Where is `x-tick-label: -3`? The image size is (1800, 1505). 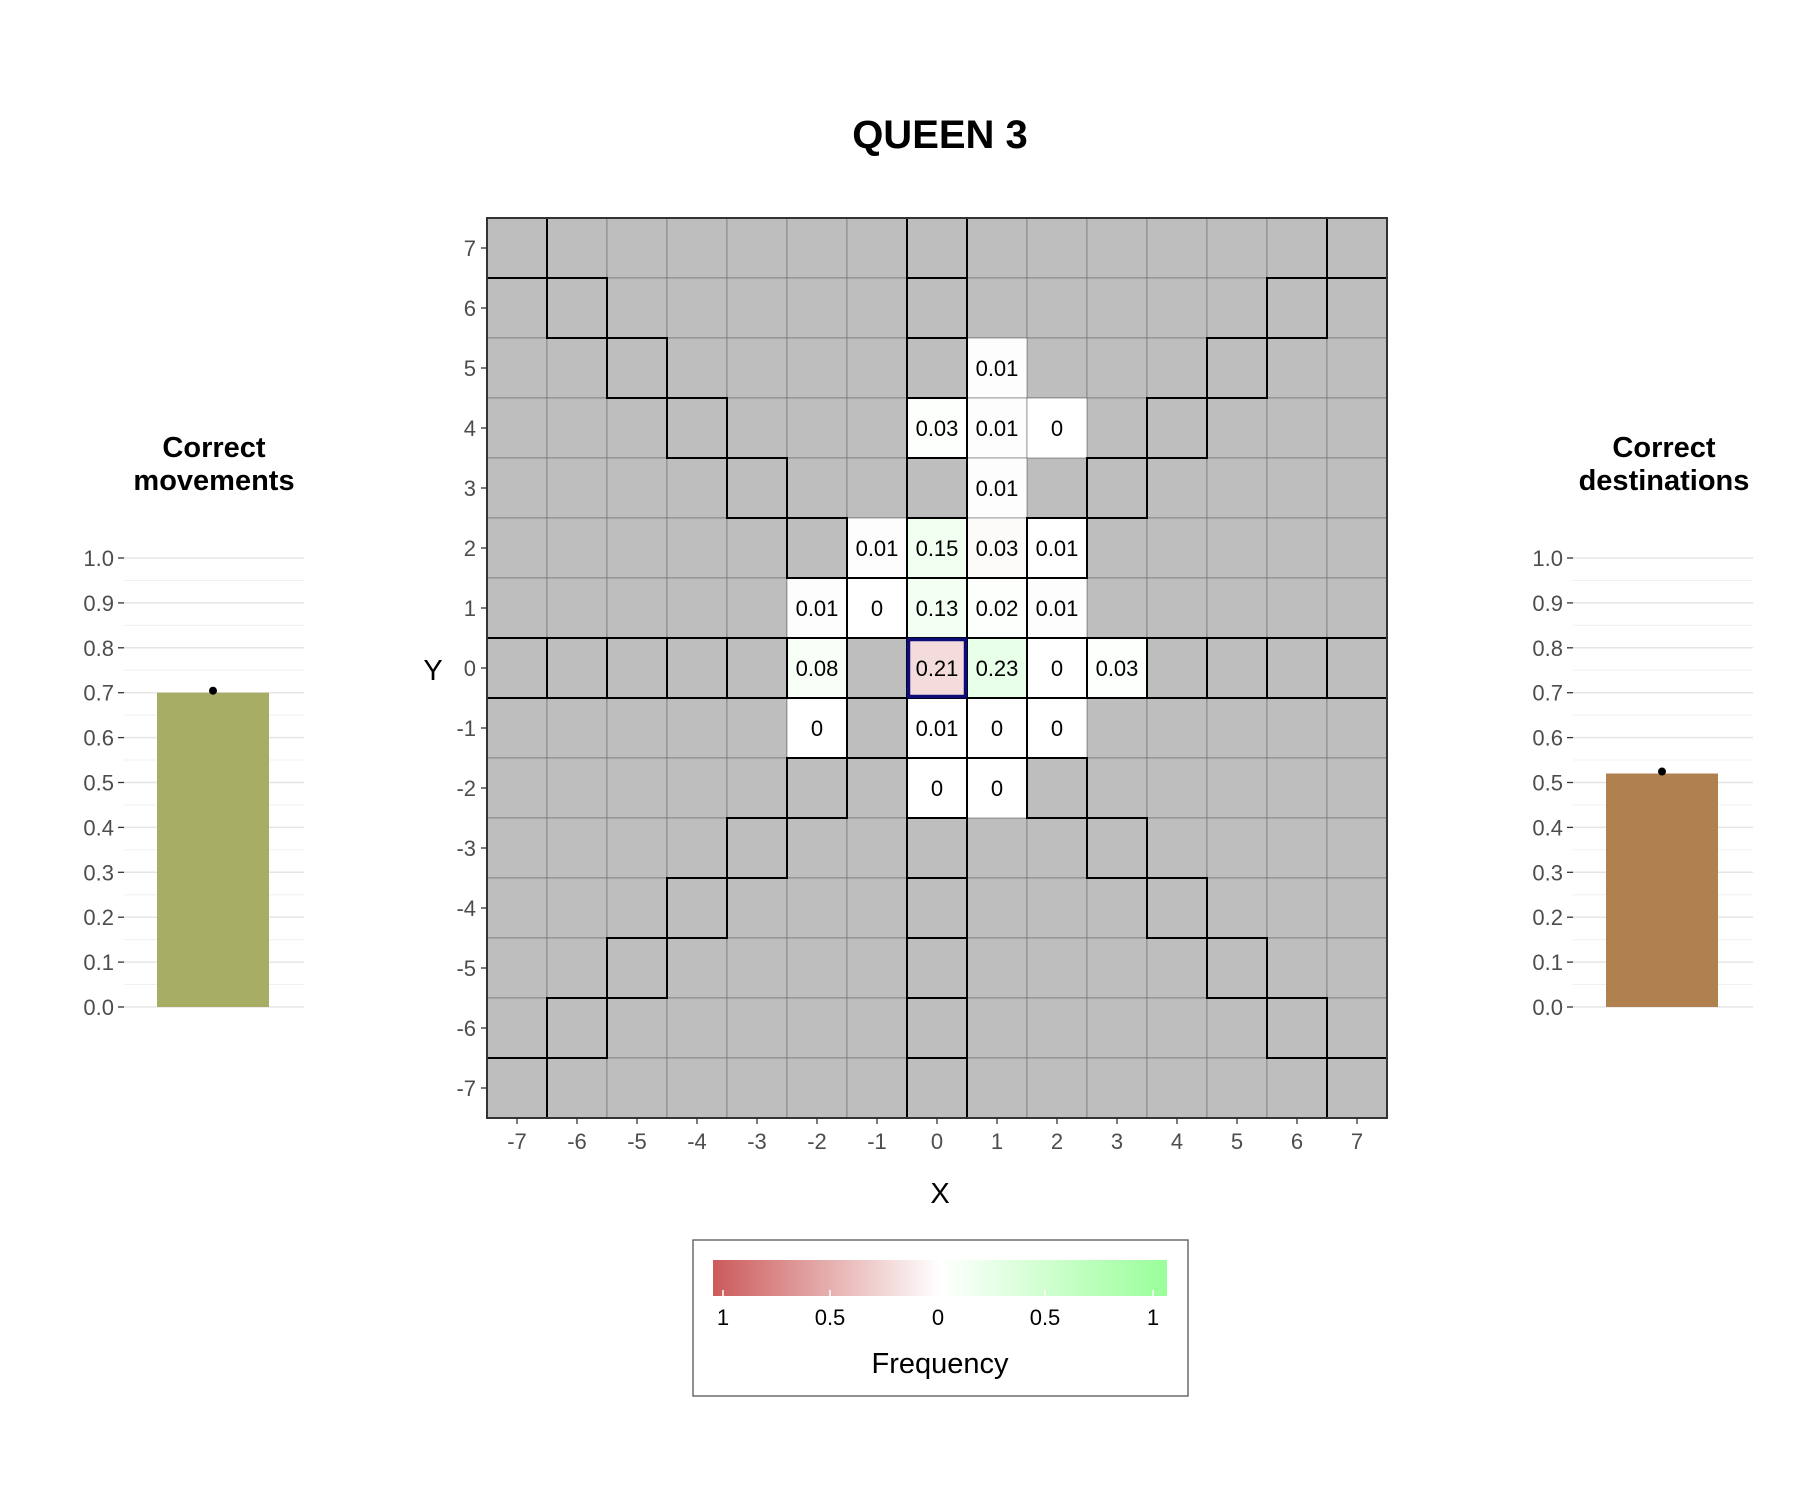
x-tick-label: -3 is located at coordinates (757, 1141).